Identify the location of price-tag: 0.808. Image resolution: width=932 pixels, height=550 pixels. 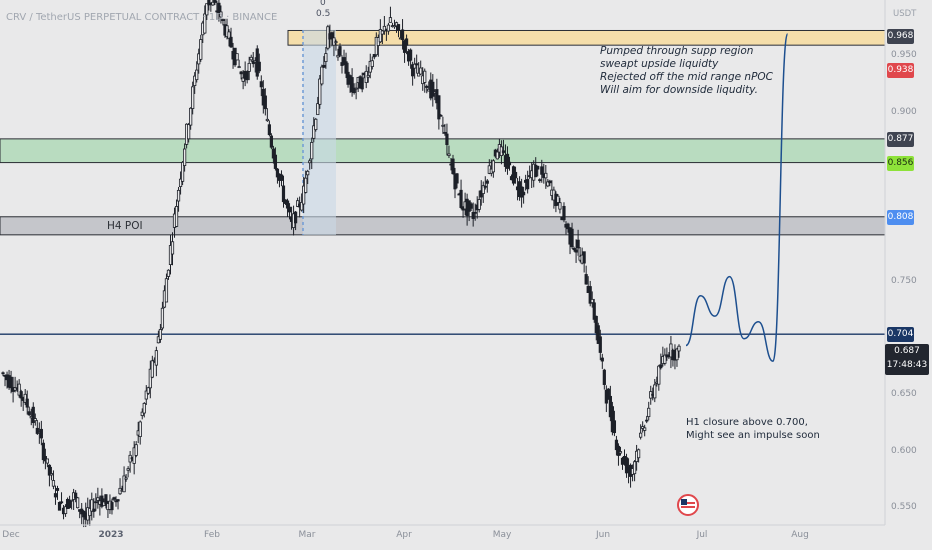
(900, 217).